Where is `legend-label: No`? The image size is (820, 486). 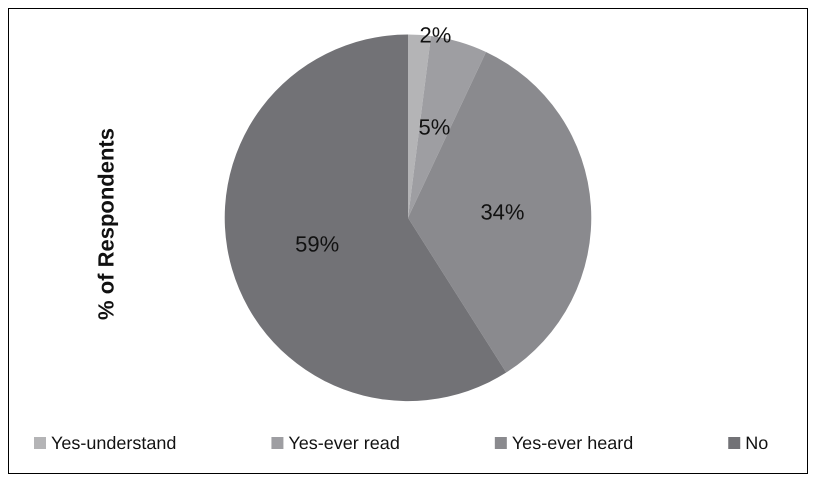 legend-label: No is located at coordinates (756, 443).